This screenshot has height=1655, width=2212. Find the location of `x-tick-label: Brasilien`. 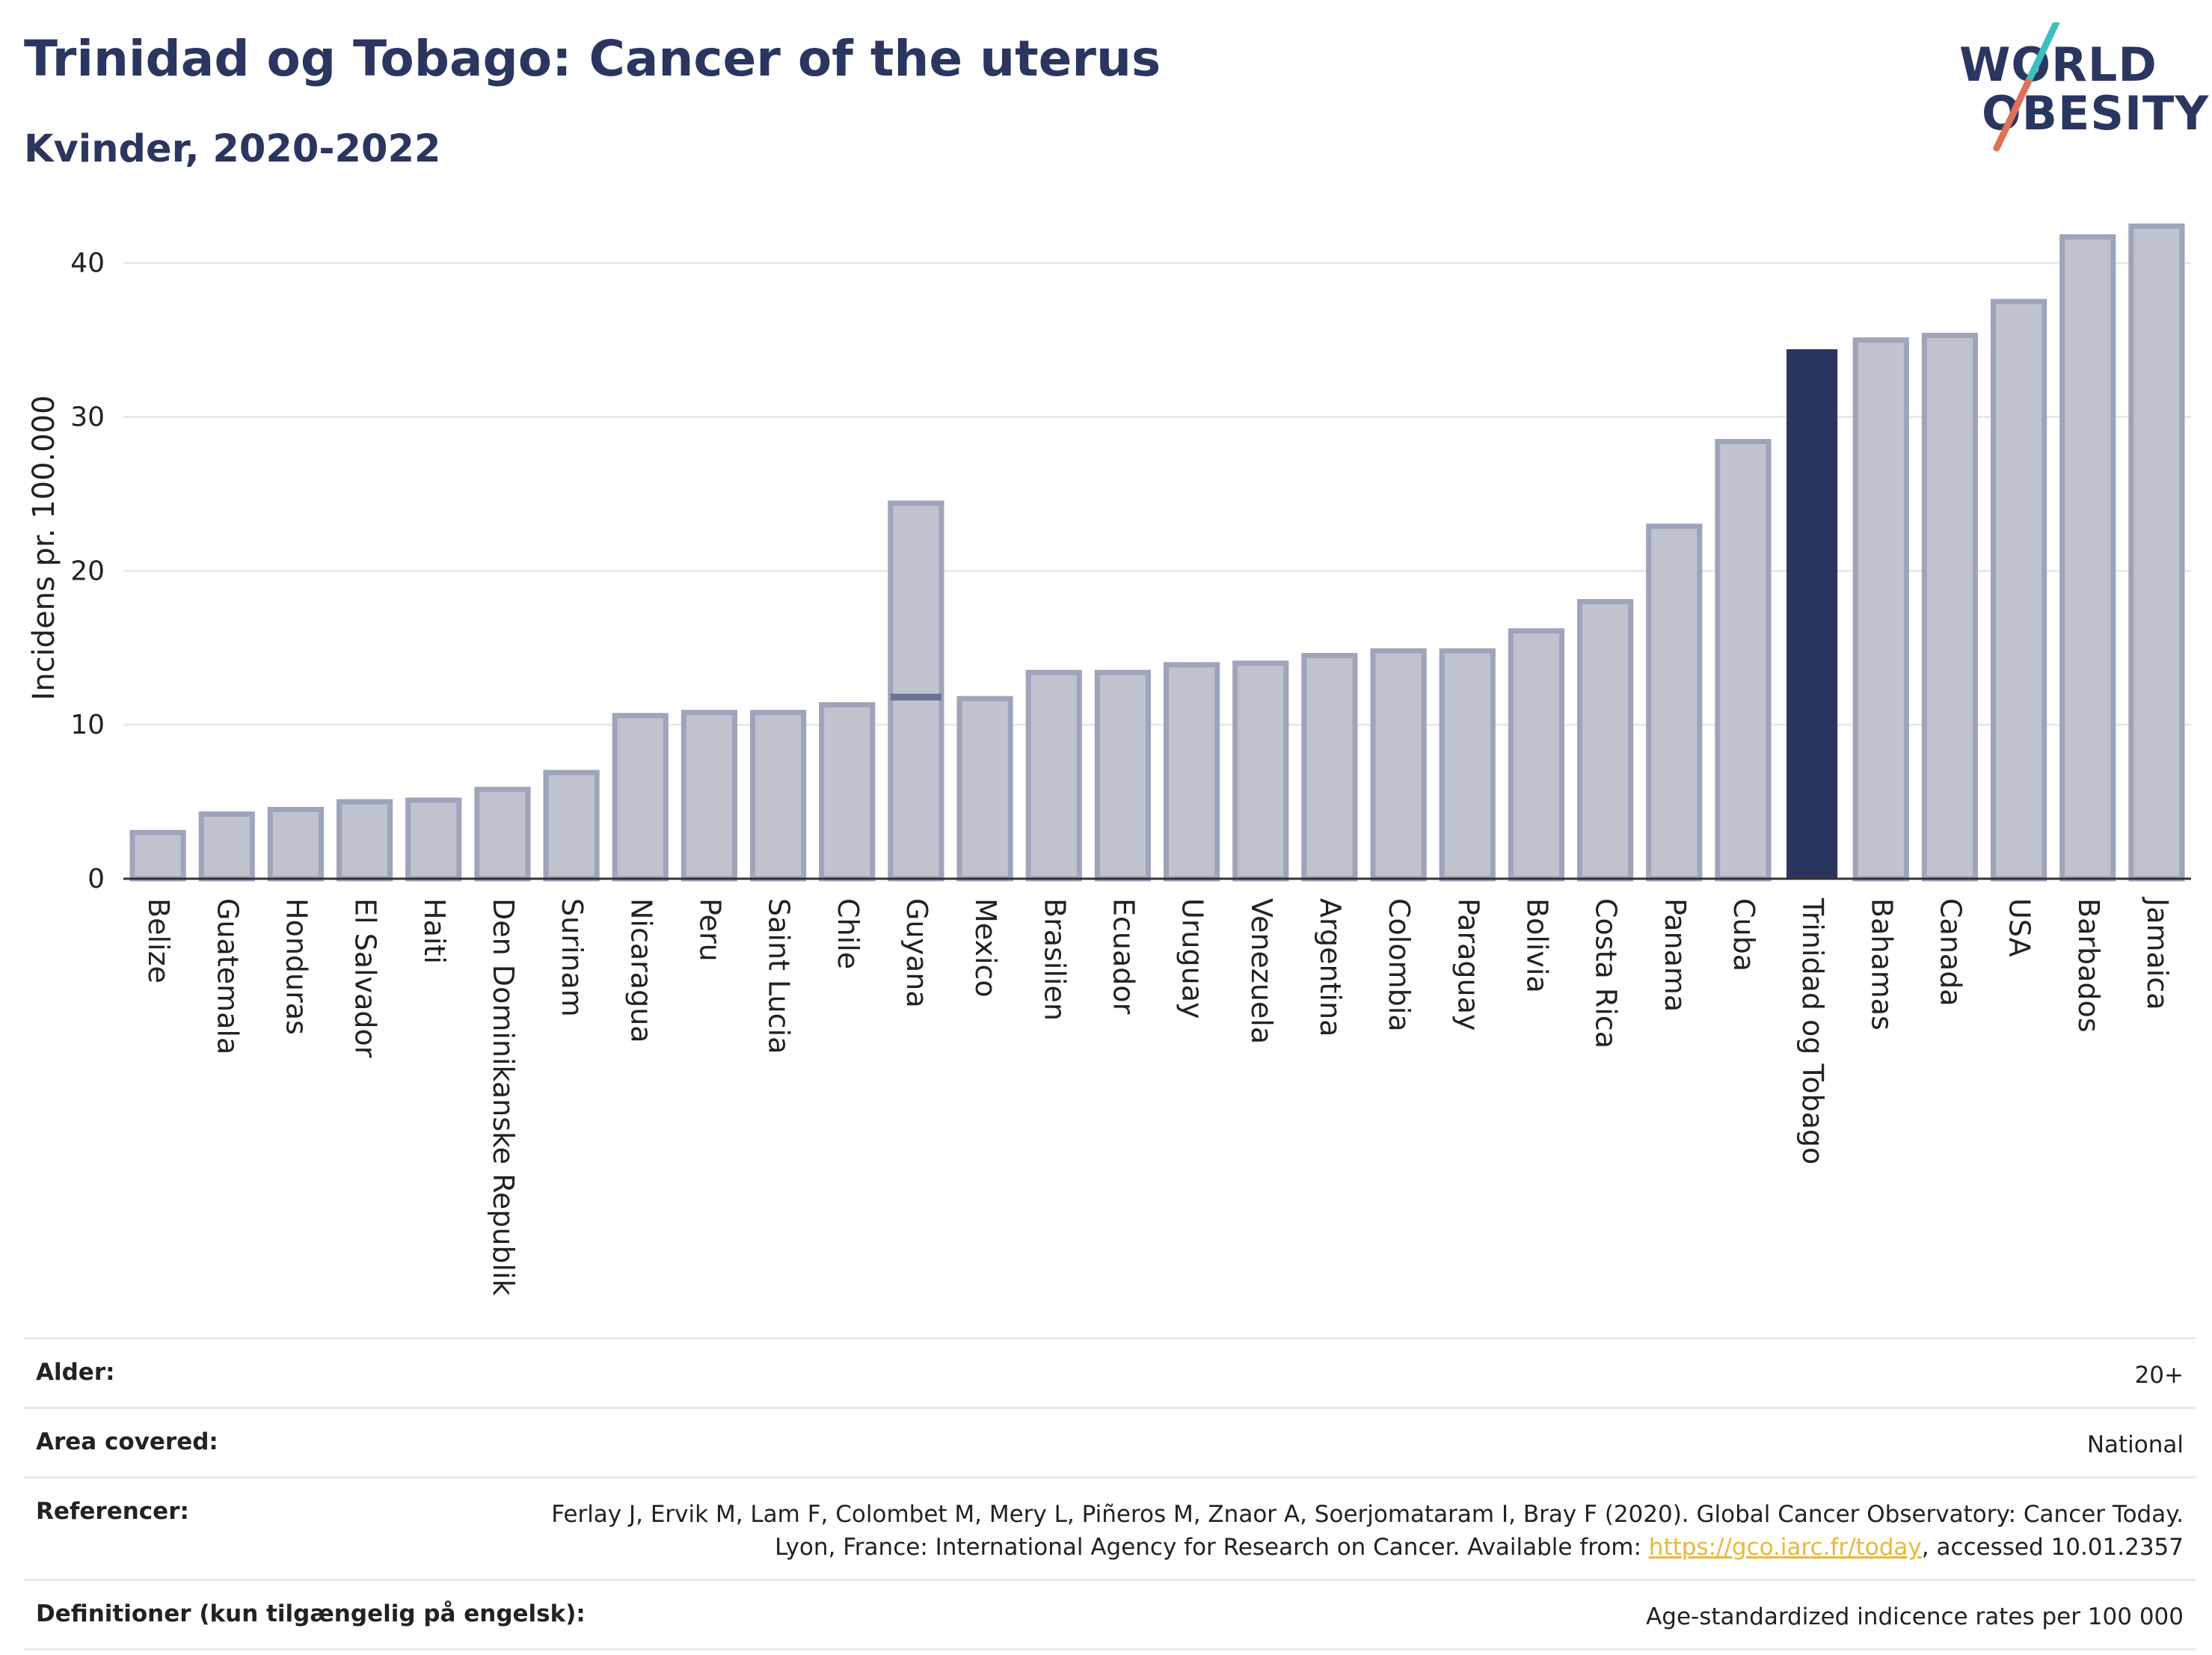

x-tick-label: Brasilien is located at coordinates (1054, 959).